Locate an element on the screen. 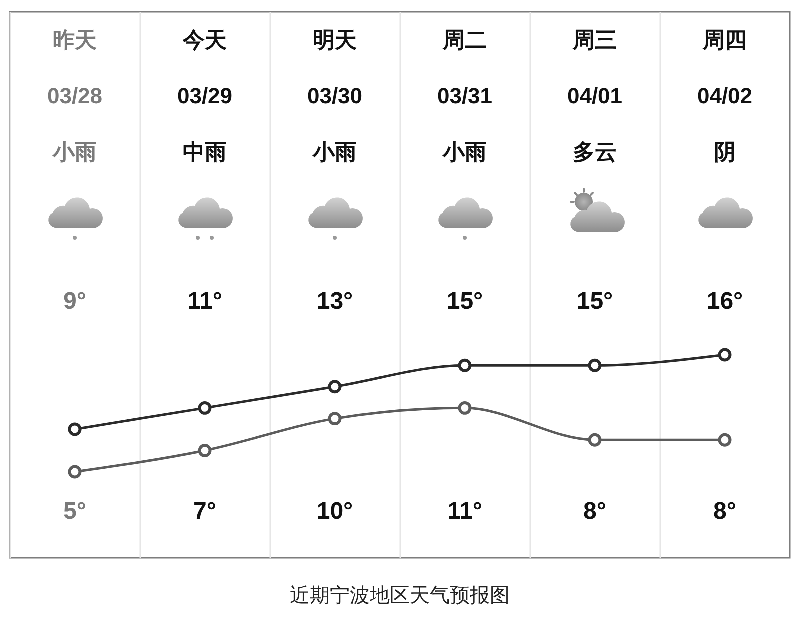  data-label: 5° is located at coordinates (75, 511).